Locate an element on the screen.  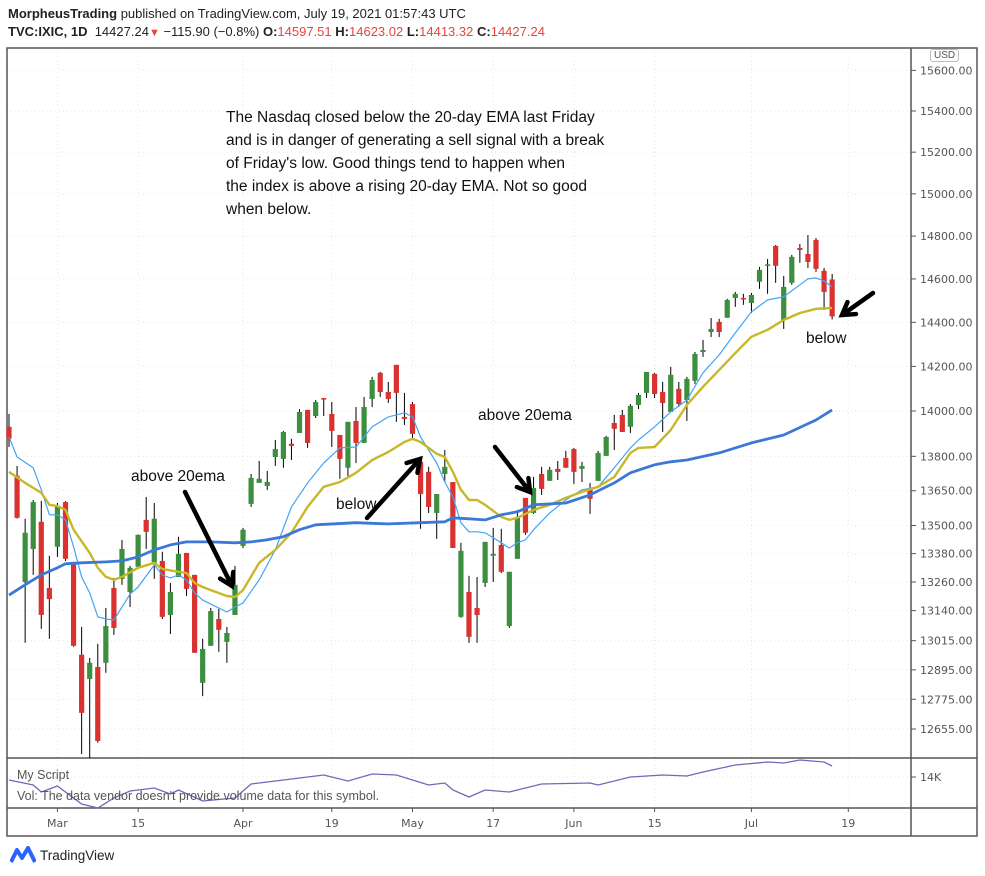
close-value: 14427.24 is located at coordinates (517, 31).